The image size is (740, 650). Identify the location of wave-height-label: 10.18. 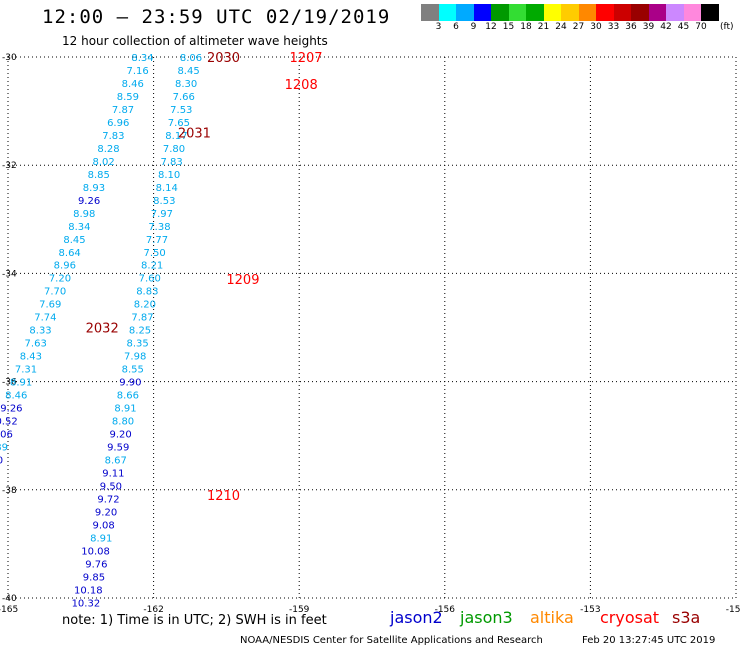
(88, 590).